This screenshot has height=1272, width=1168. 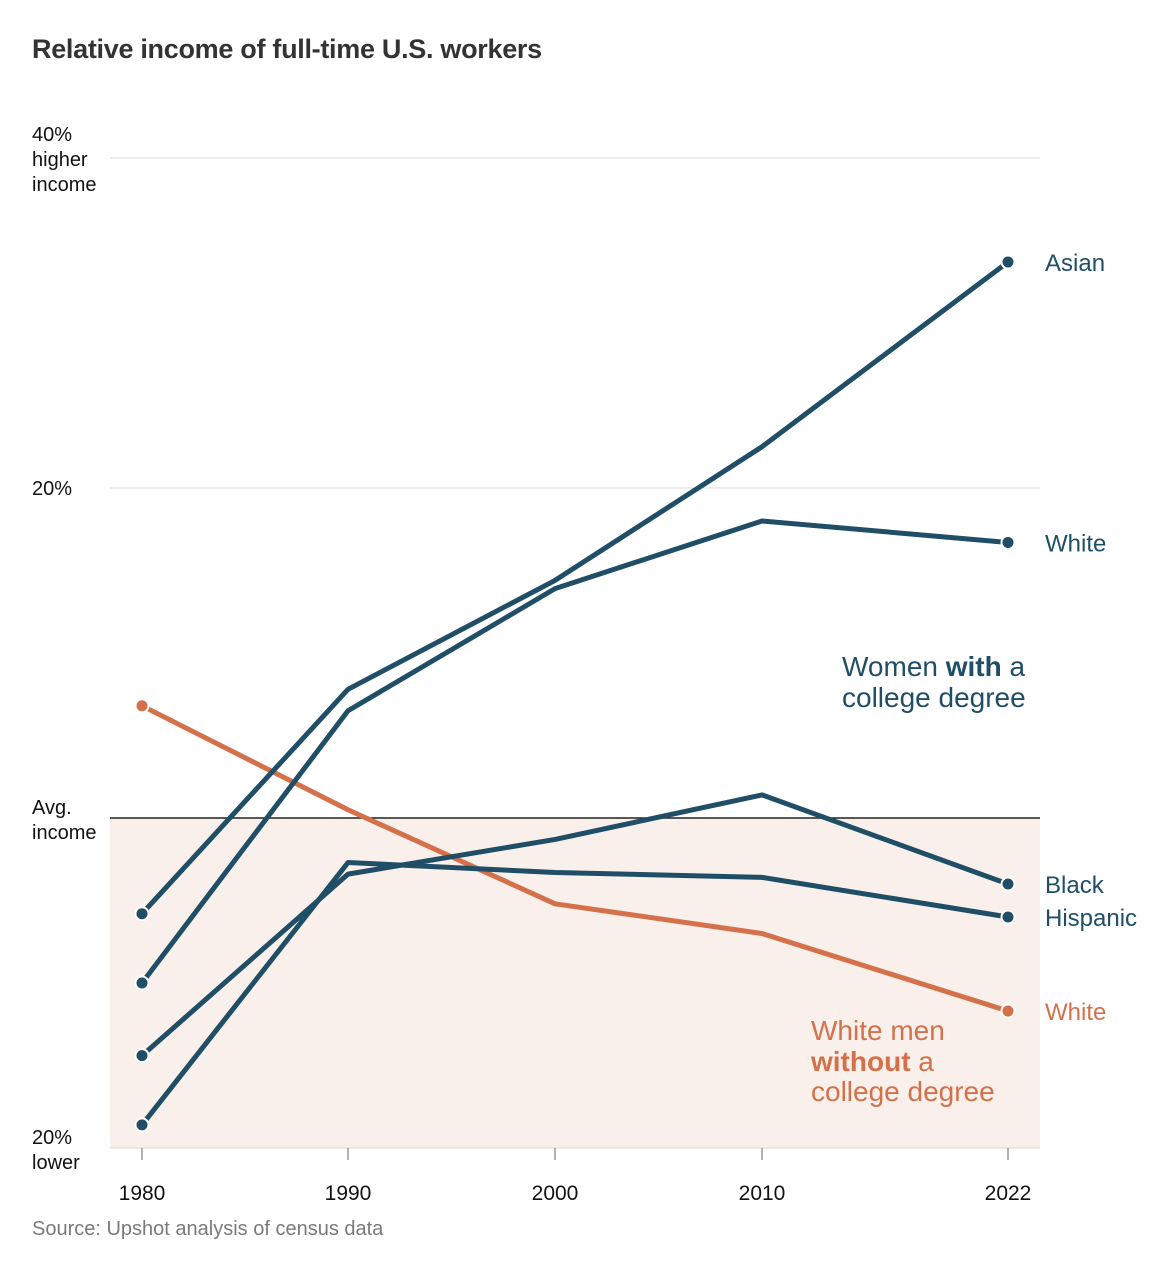 What do you see at coordinates (1091, 638) in the screenshot?
I see `series-labels: White Hispanic Black White Asian` at bounding box center [1091, 638].